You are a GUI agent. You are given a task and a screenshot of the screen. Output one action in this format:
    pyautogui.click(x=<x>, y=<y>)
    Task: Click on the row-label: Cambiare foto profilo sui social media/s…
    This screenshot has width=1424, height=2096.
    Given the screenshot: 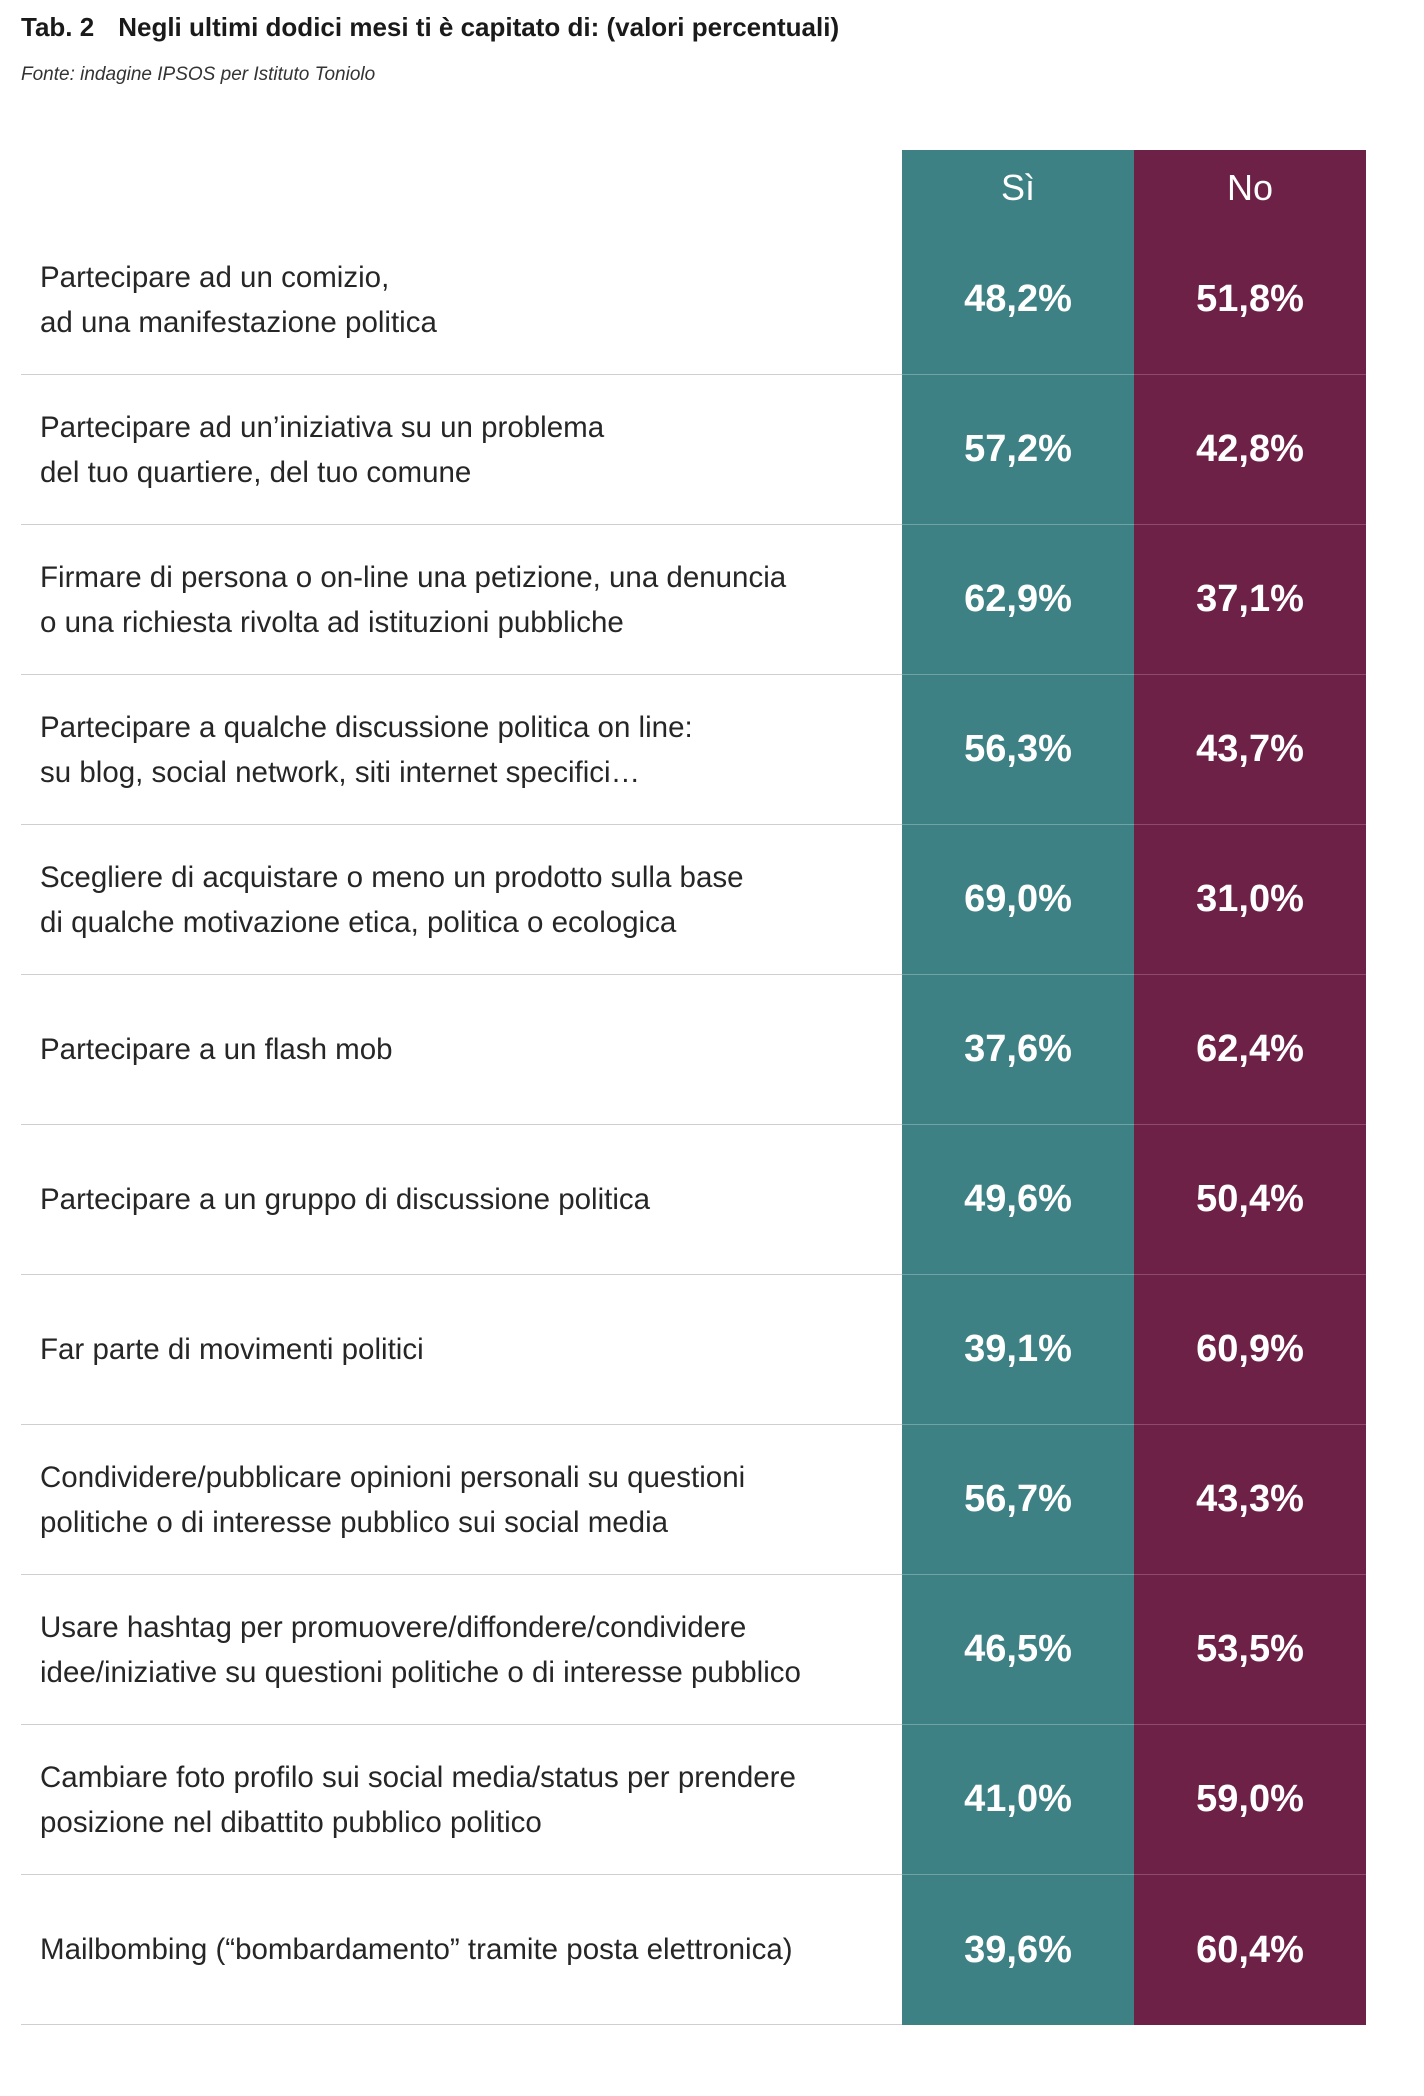 What is the action you would take?
    pyautogui.click(x=461, y=1800)
    